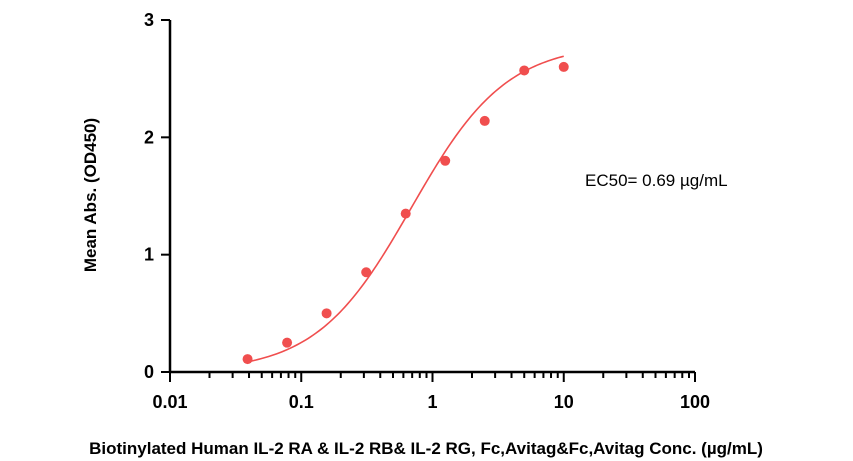  I want to click on x-tick-label: 0.1, so click(301, 402).